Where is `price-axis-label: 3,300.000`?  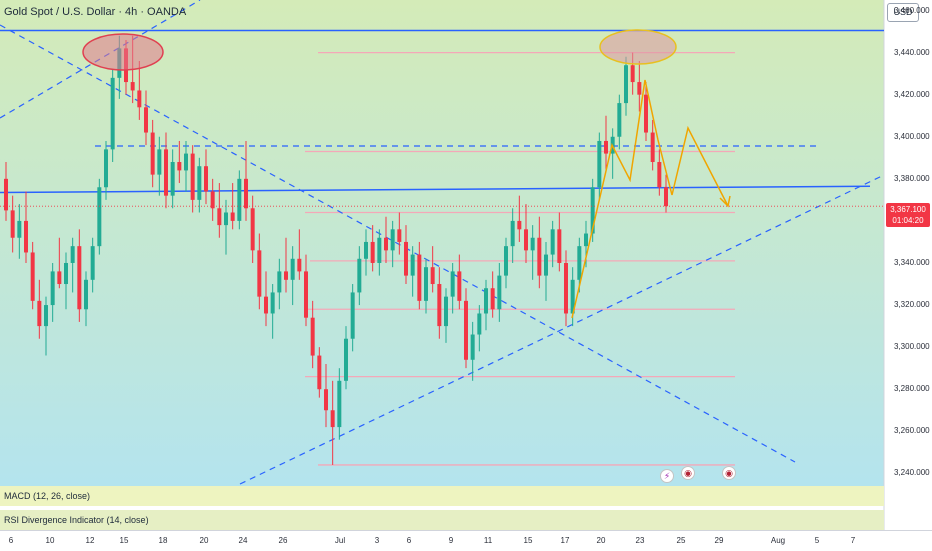
price-axis-label: 3,300.000 is located at coordinates (912, 347).